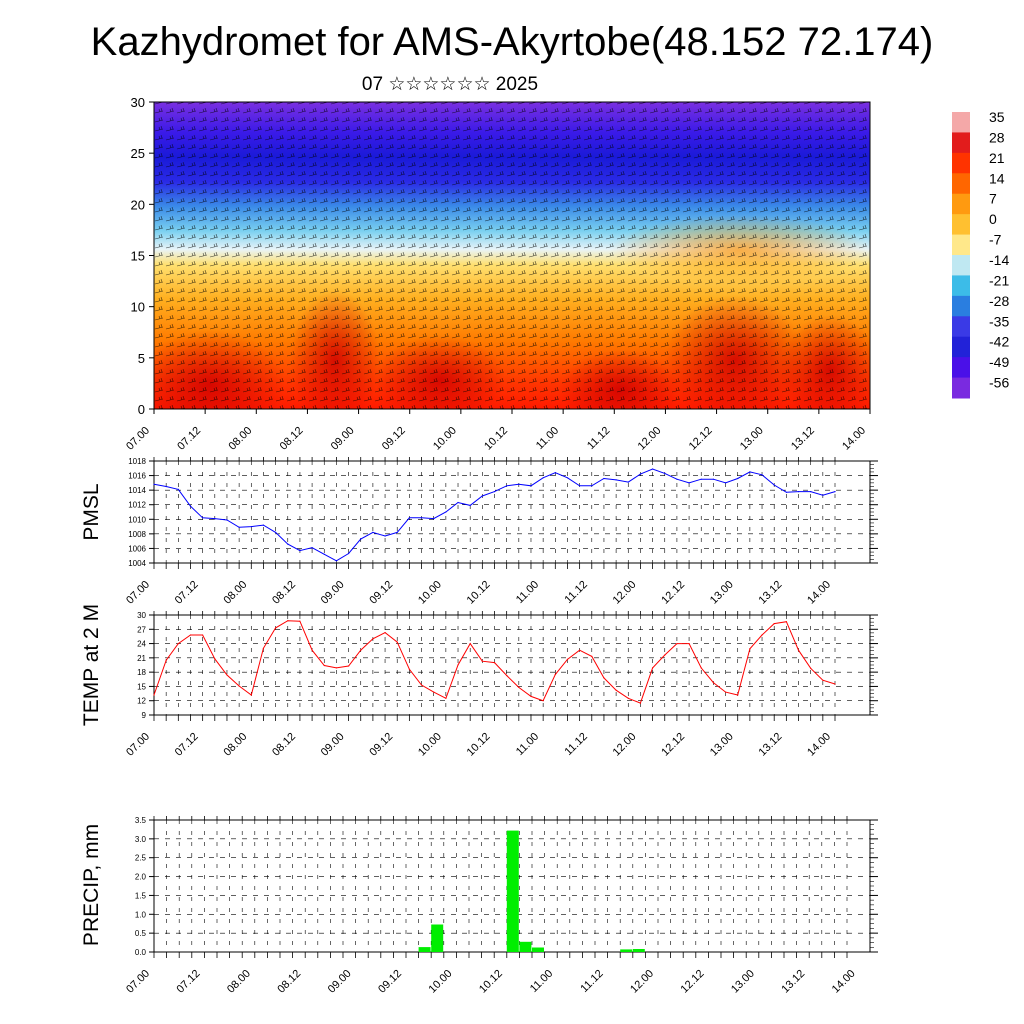 The height and width of the screenshot is (1024, 1024). What do you see at coordinates (722, 745) in the screenshot?
I see `panel-xtick-label: 13.00` at bounding box center [722, 745].